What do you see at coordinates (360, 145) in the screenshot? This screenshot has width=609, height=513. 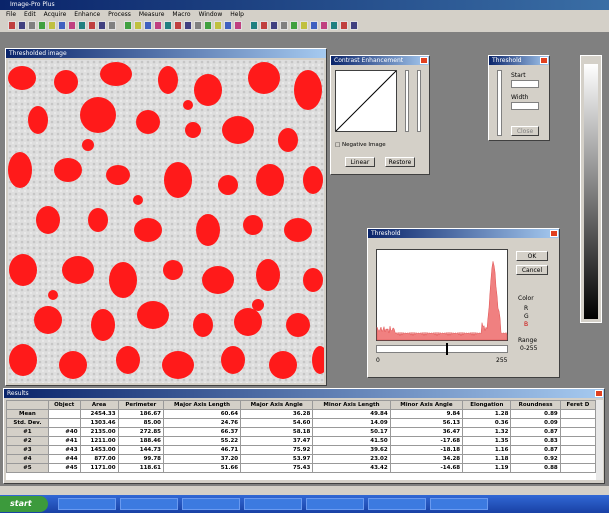 I see `checkbox: □ Negative Image` at bounding box center [360, 145].